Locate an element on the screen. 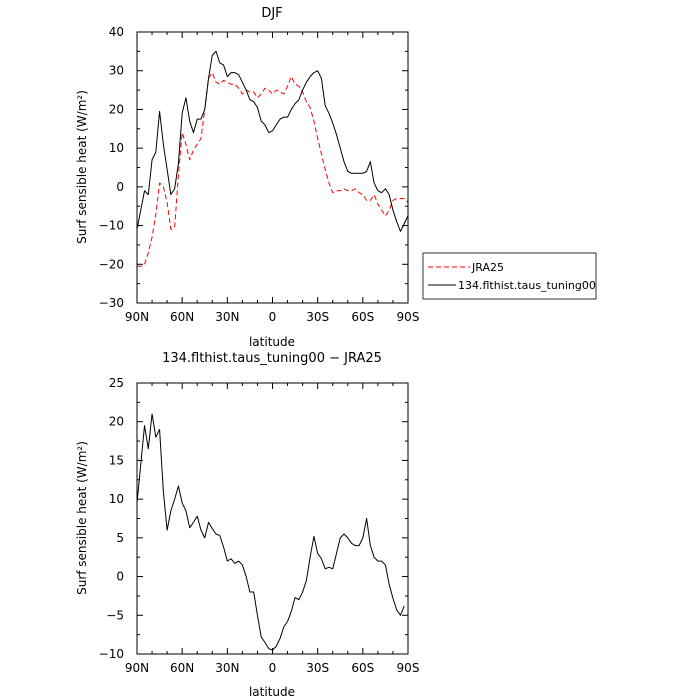 This screenshot has width=700, height=700. legend: JRA25 134.flthist.taus_tuning00 is located at coordinates (509, 276).